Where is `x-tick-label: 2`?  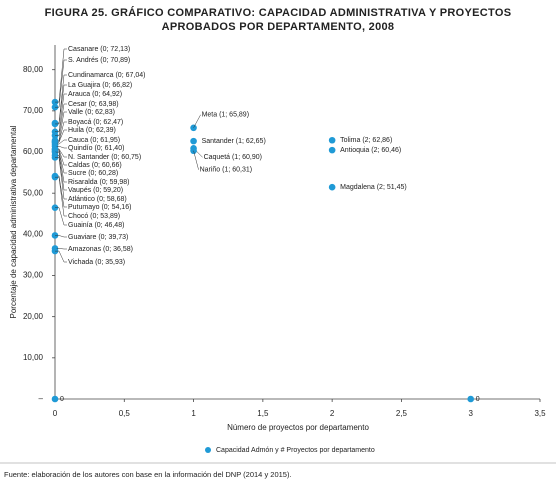
x-tick-label: 2 is located at coordinates (332, 413).